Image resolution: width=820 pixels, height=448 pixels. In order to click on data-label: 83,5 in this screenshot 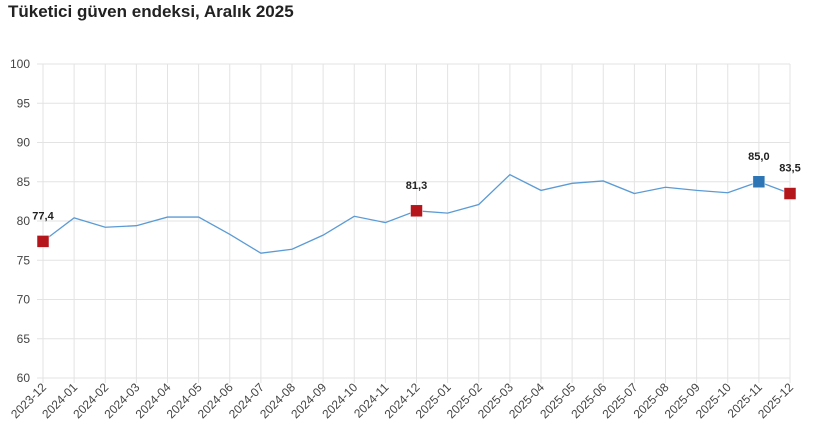, I will do `click(789, 169)`.